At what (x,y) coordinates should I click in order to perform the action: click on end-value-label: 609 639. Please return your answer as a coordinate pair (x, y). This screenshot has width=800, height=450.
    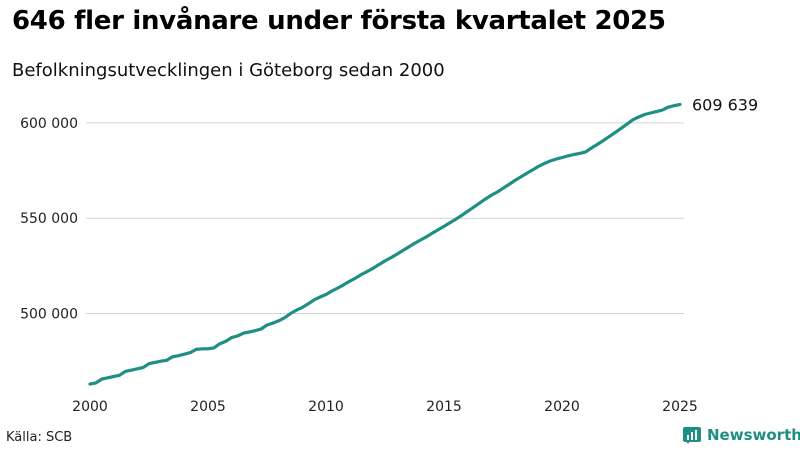
    Looking at the image, I should click on (725, 105).